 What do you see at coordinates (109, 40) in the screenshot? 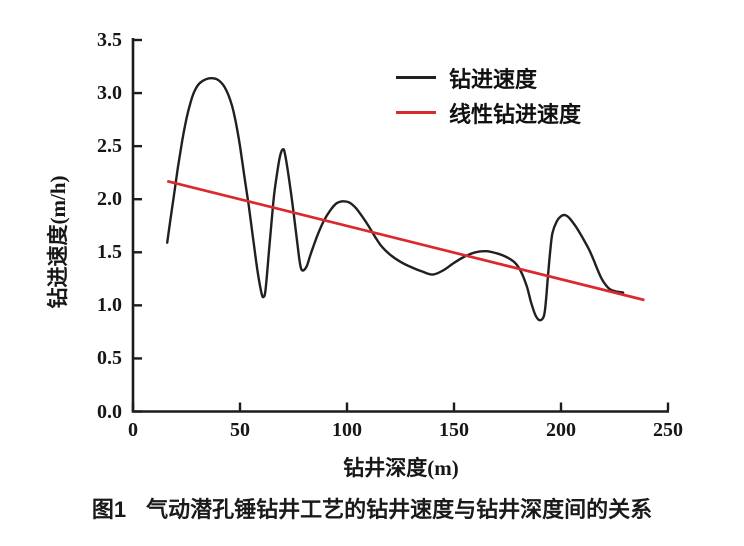
I see `y-tick-label: 3.5` at bounding box center [109, 40].